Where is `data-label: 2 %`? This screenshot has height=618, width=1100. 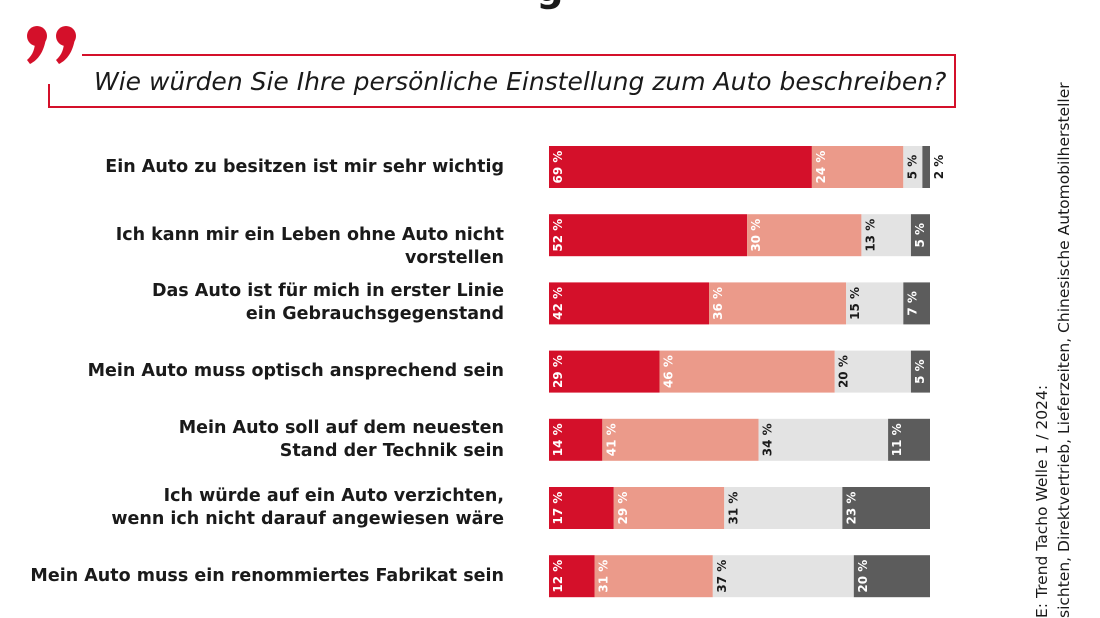
data-label: 2 % is located at coordinates (939, 167).